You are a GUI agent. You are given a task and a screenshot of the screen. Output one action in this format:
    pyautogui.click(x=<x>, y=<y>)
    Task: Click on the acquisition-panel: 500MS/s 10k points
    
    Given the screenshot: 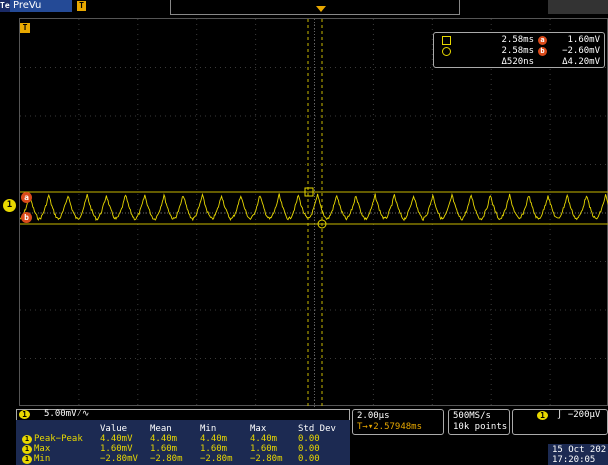 What is the action you would take?
    pyautogui.click(x=479, y=422)
    